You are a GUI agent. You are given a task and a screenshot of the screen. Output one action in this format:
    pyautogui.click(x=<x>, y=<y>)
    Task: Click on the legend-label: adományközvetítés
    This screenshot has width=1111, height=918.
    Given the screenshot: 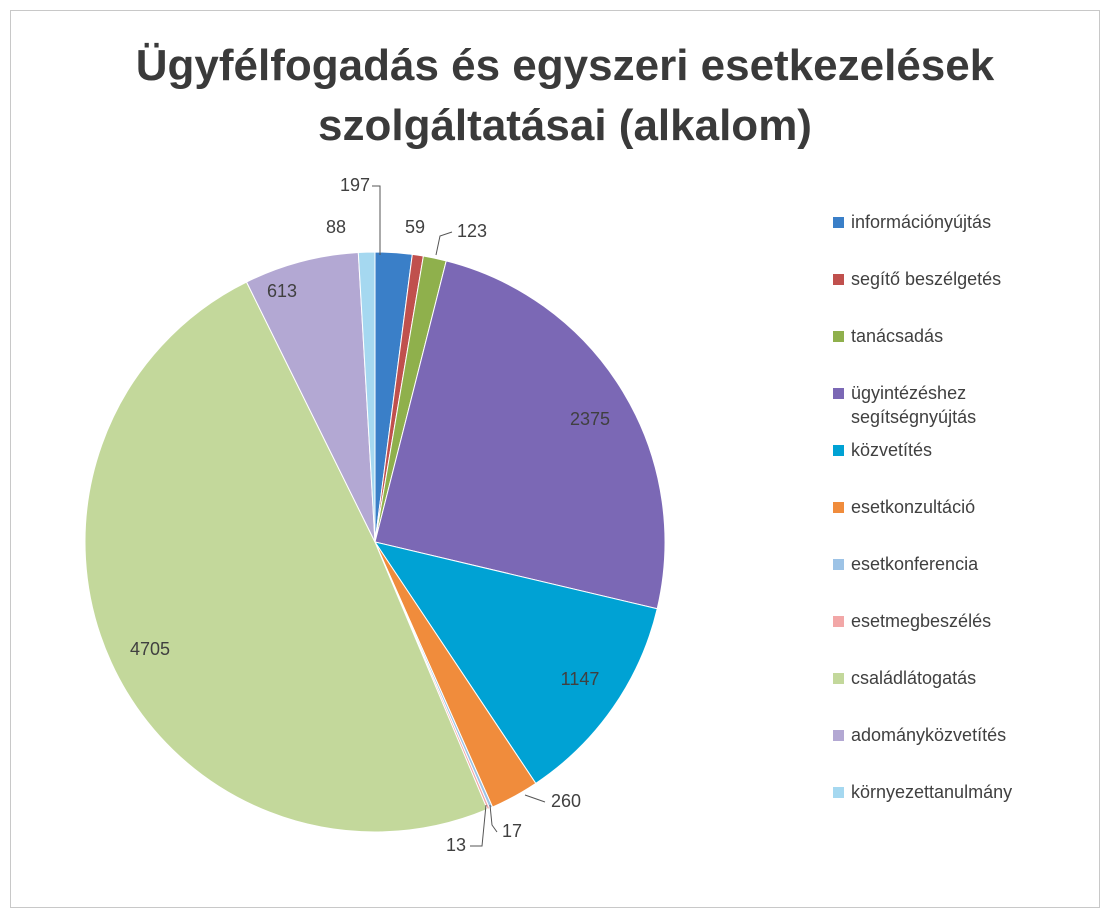 What is the action you would take?
    pyautogui.click(x=929, y=735)
    